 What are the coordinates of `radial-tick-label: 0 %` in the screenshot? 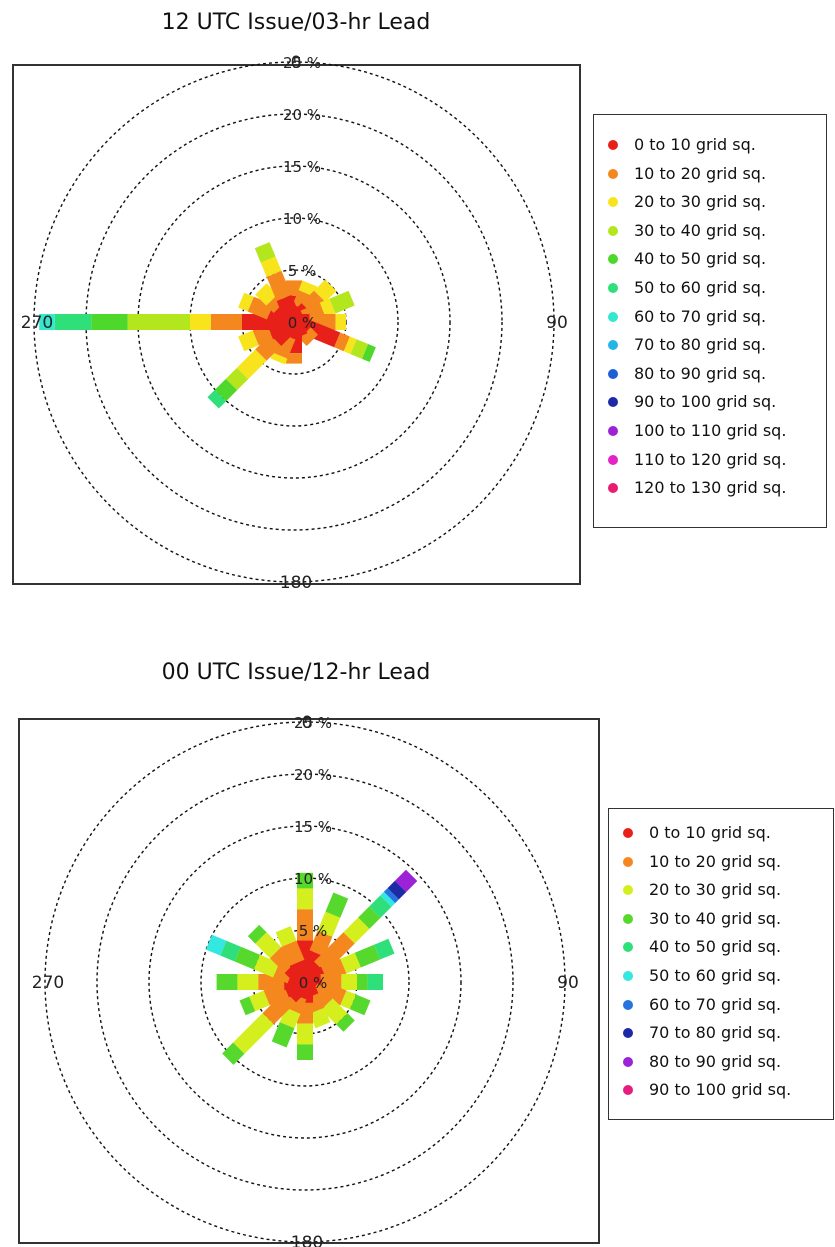 It's located at (302, 323).